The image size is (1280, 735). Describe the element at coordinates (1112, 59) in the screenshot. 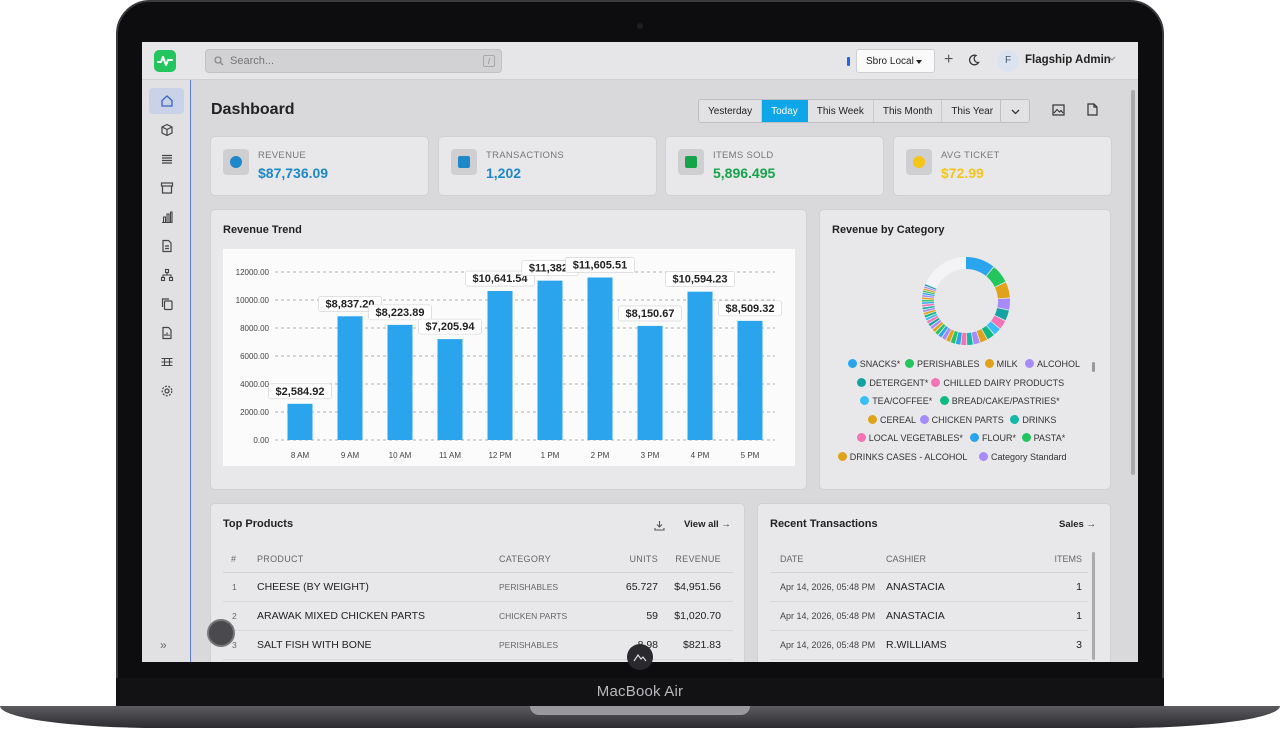

I see `chevron-down-icon` at that location.